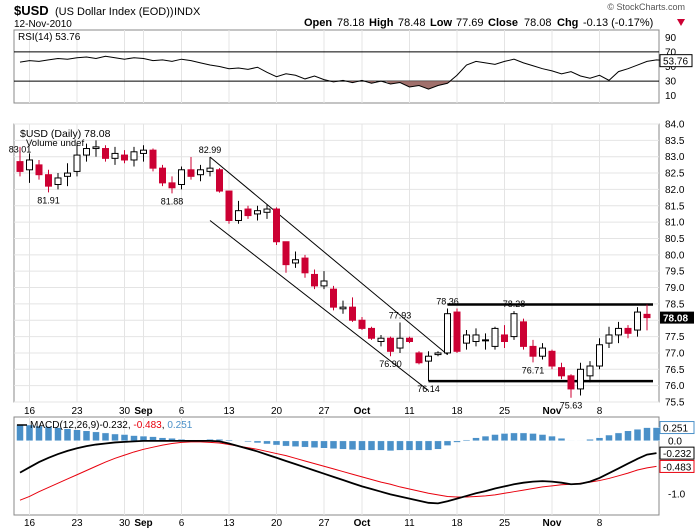  Describe the element at coordinates (111, 425) in the screenshot. I see `svg-text:MACD(12,26,9)-0.232, -0.483, 0: MACD(12,26,9)-0.232, -0.483, 0.251` at that location.